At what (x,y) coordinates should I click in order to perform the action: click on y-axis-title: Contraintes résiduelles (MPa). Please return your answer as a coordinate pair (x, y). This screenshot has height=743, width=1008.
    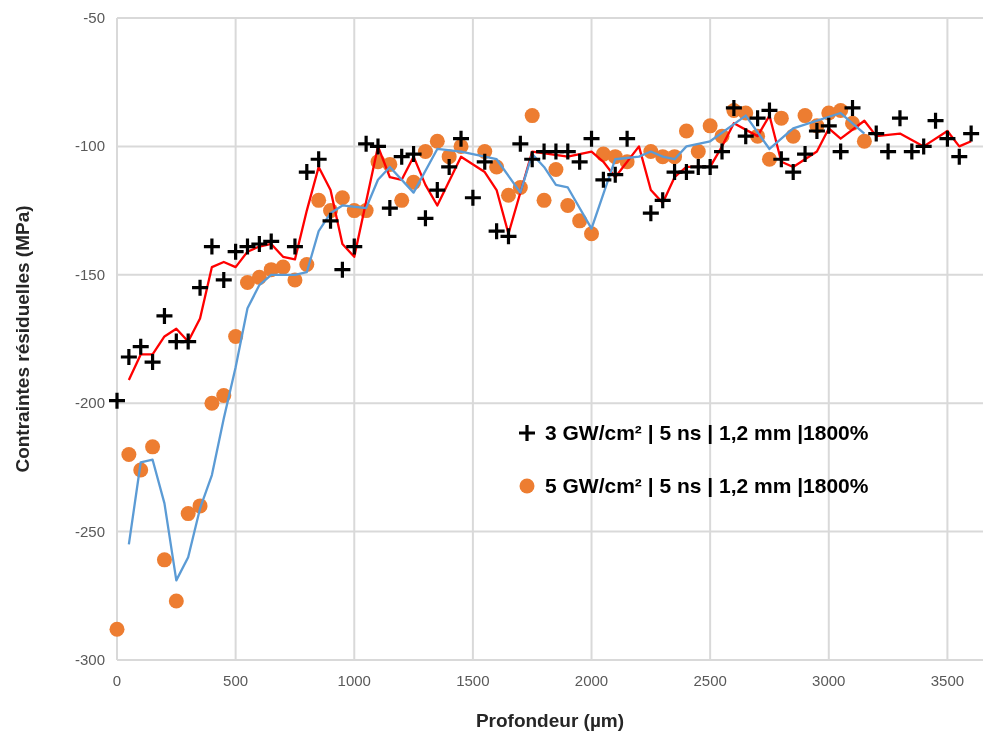
    Looking at the image, I should click on (22, 339).